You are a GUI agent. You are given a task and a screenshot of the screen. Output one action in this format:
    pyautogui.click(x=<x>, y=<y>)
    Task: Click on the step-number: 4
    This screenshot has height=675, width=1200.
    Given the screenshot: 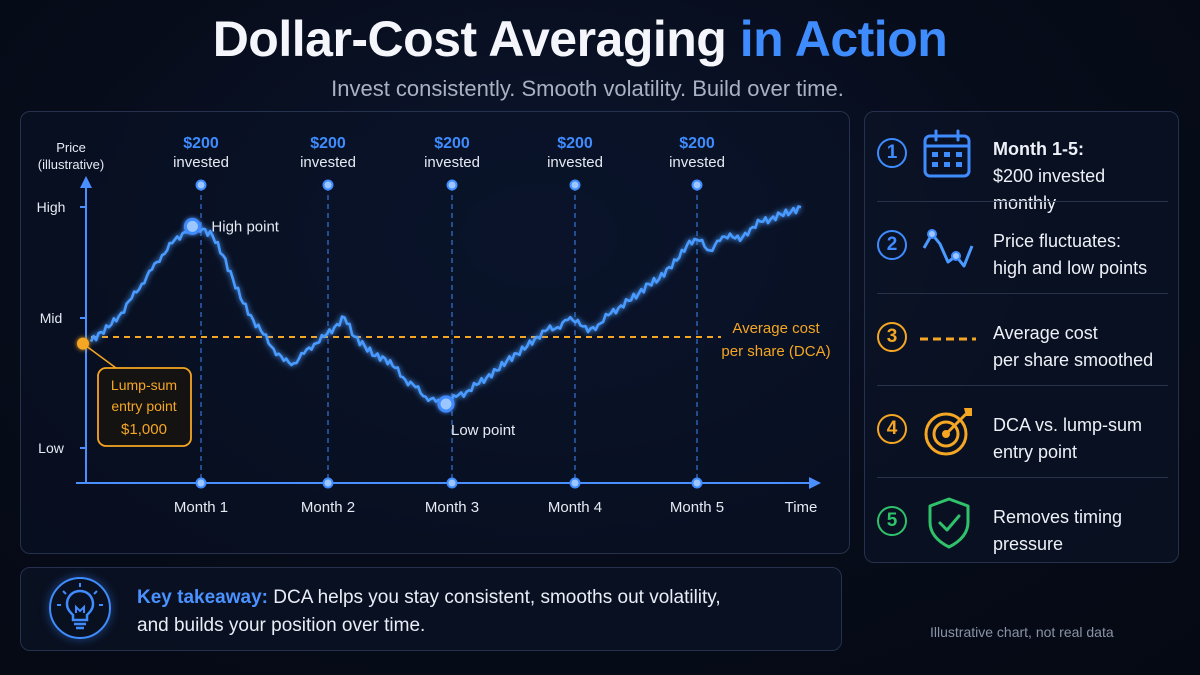 What is the action you would take?
    pyautogui.click(x=892, y=429)
    